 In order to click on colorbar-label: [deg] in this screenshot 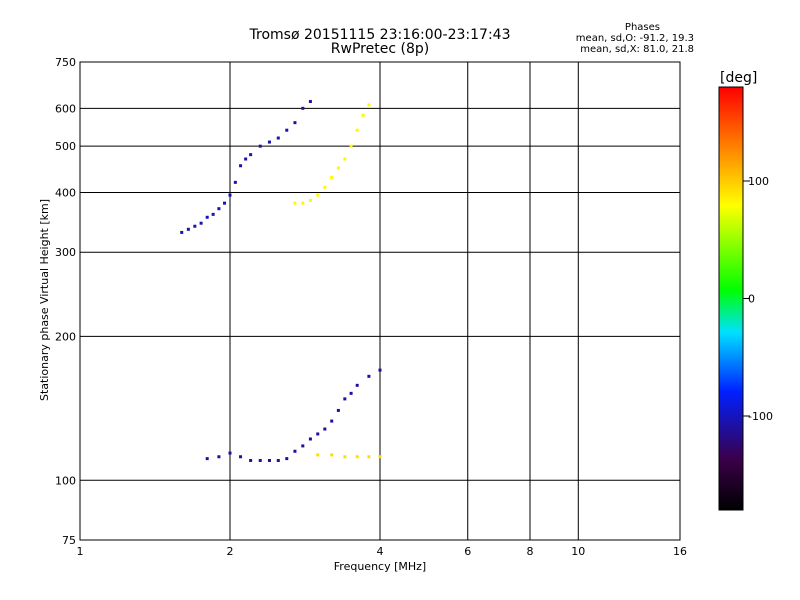, I will do `click(739, 78)`.